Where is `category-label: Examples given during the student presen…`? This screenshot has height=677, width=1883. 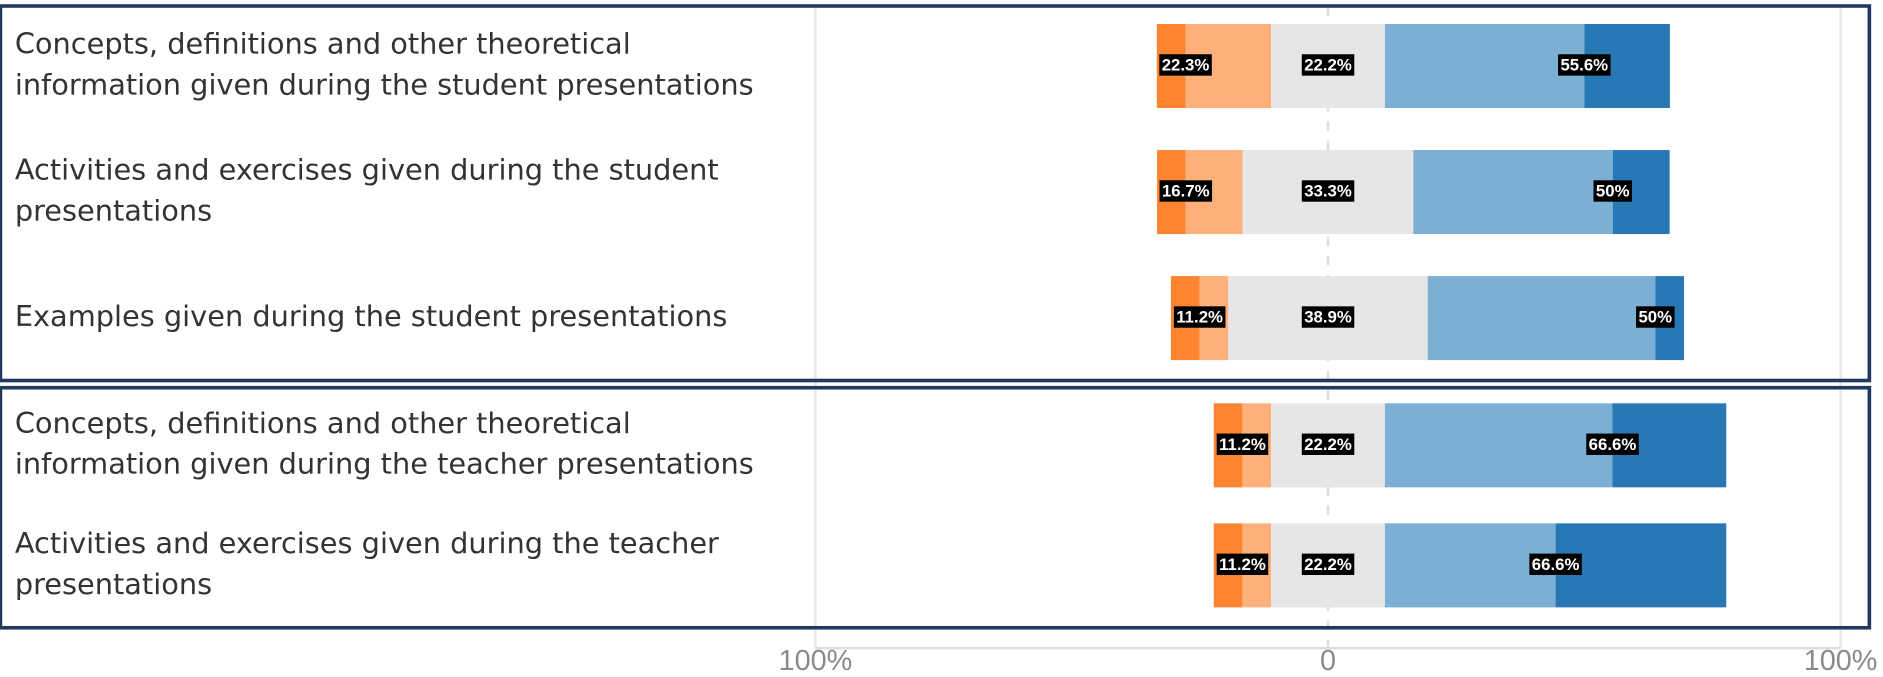 category-label: Examples given during the student presen… is located at coordinates (371, 316).